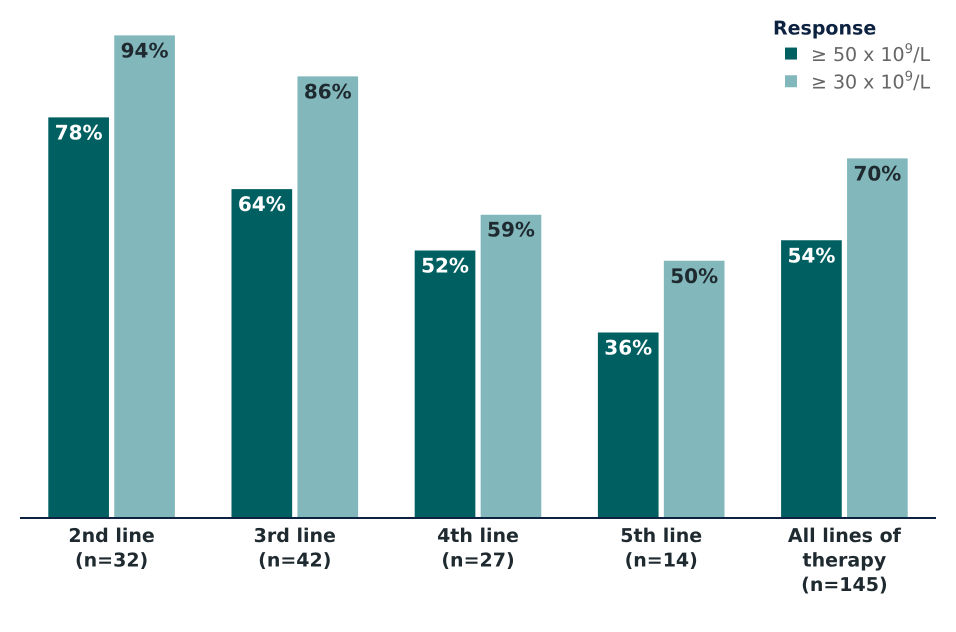 This screenshot has width=956, height=632. What do you see at coordinates (511, 230) in the screenshot?
I see `data-label: 59%` at bounding box center [511, 230].